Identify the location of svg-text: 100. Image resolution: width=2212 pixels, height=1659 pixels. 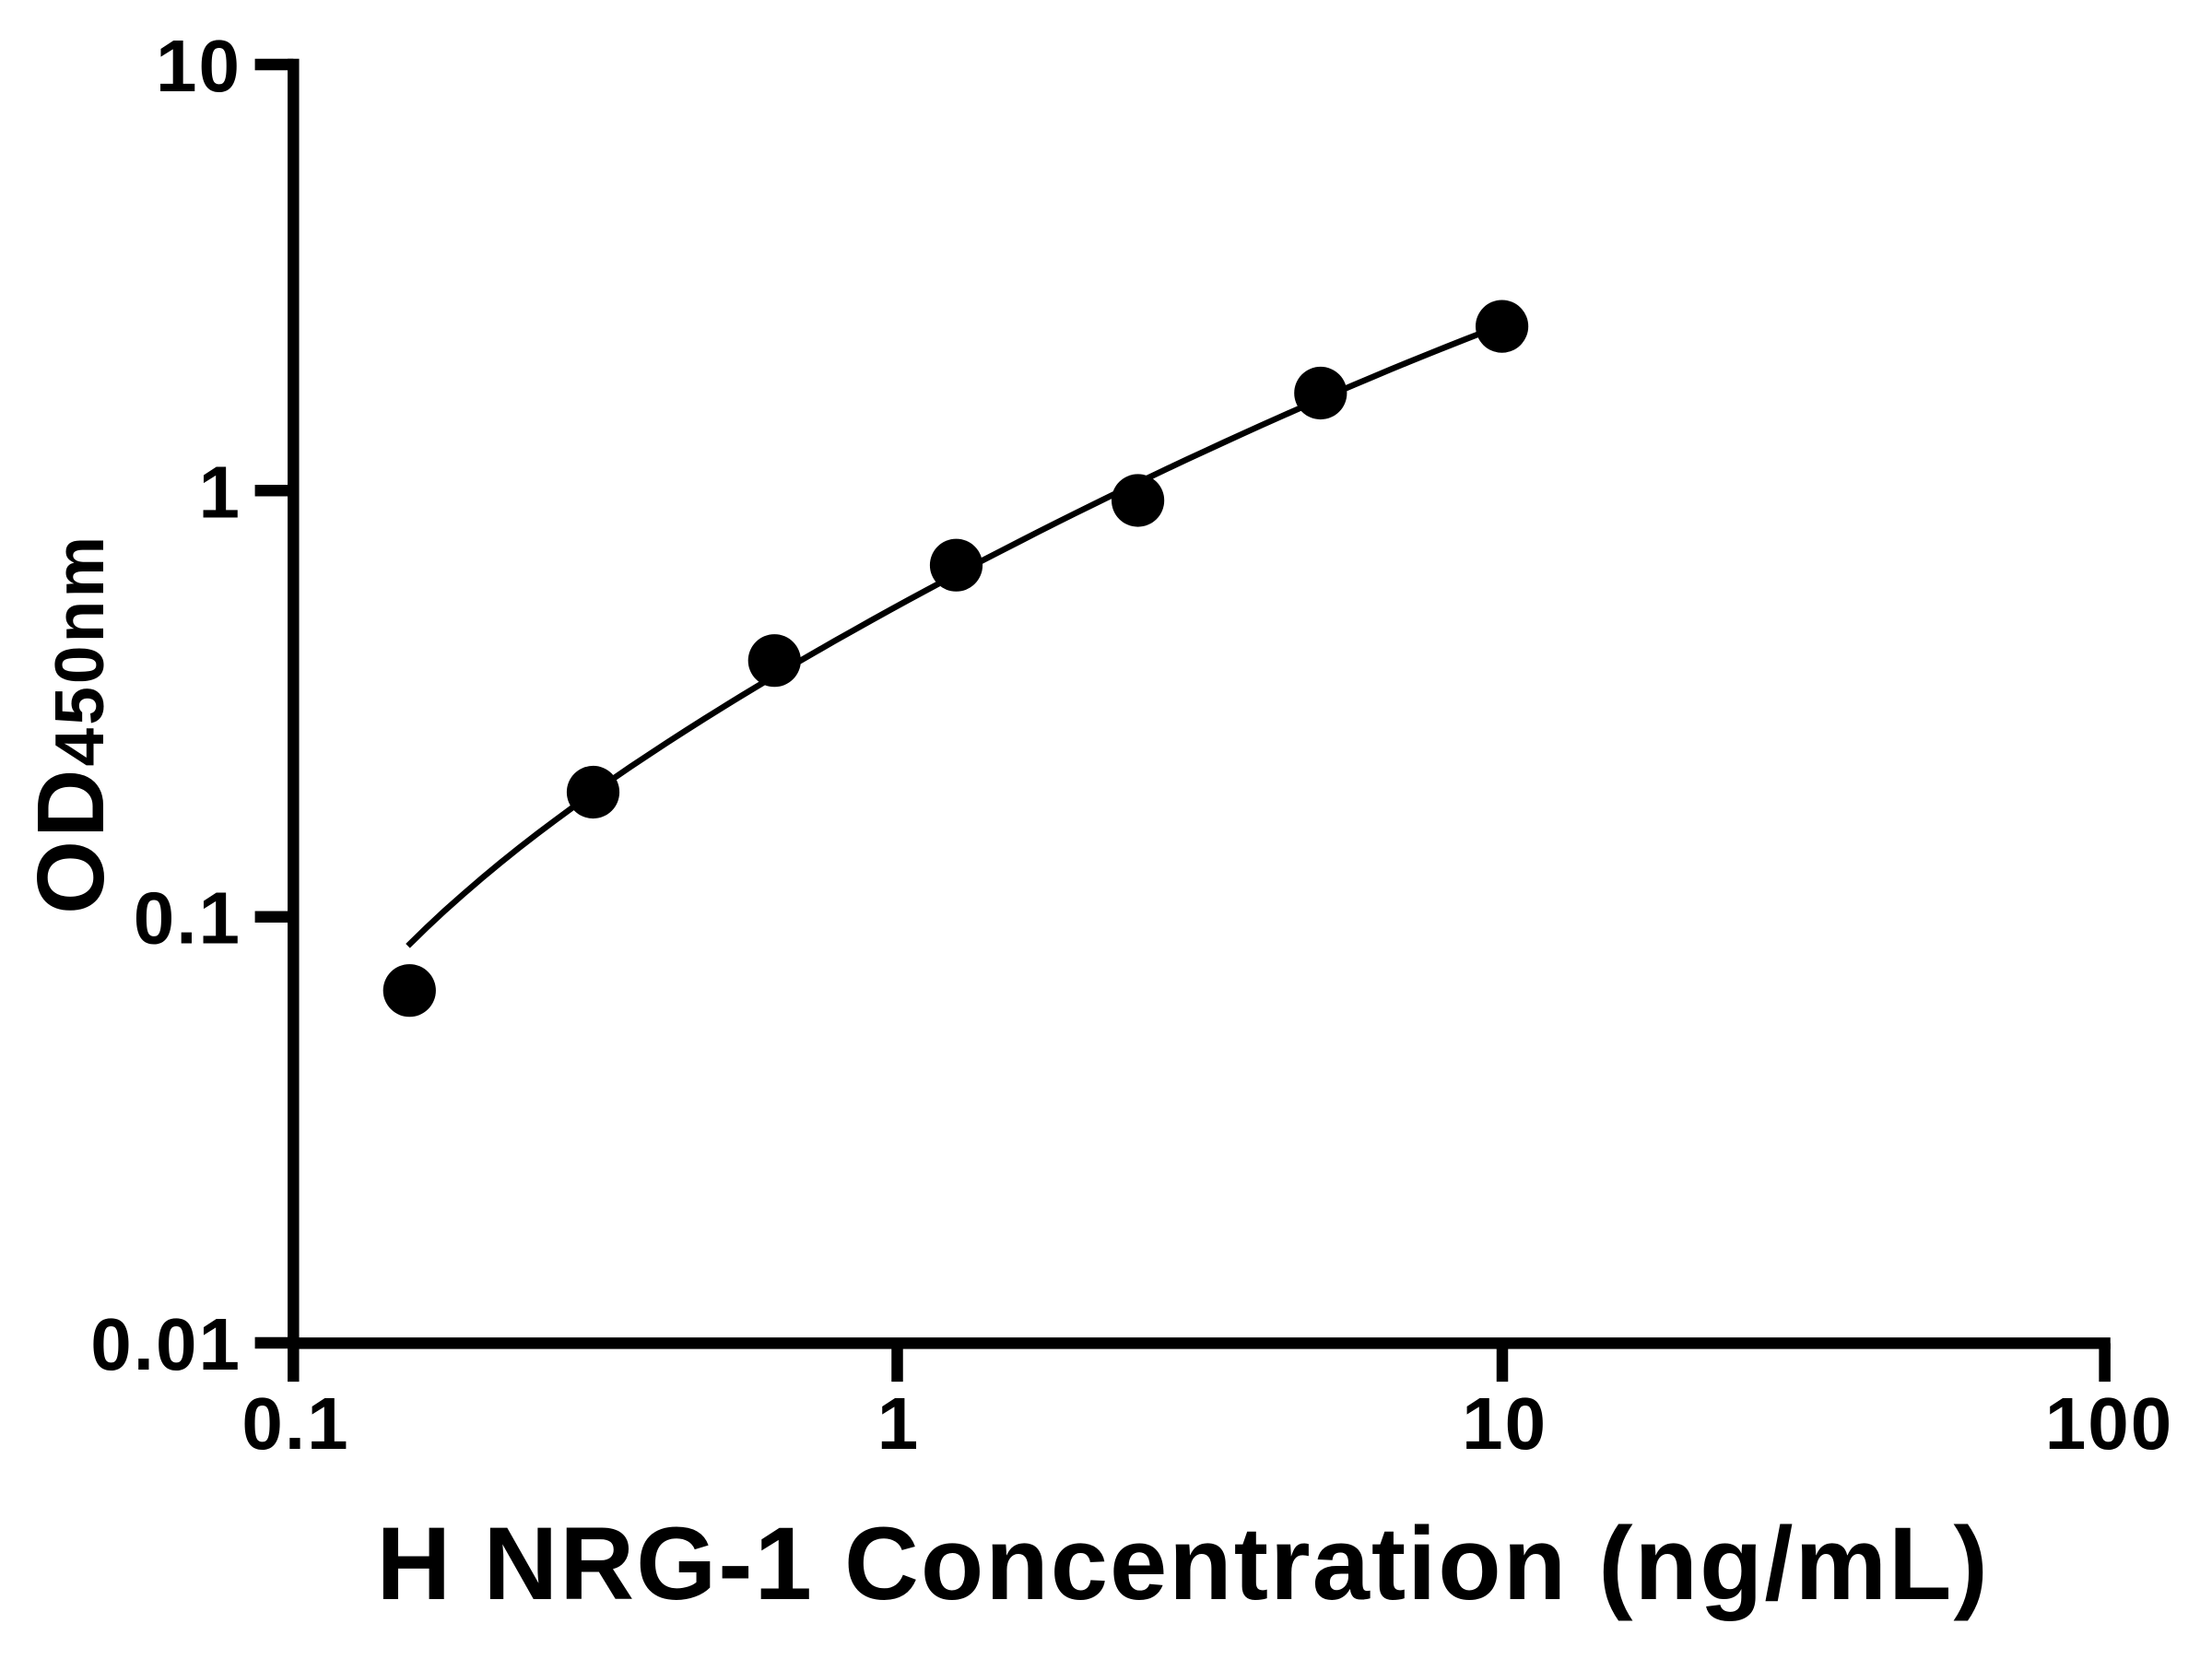
(2109, 1423).